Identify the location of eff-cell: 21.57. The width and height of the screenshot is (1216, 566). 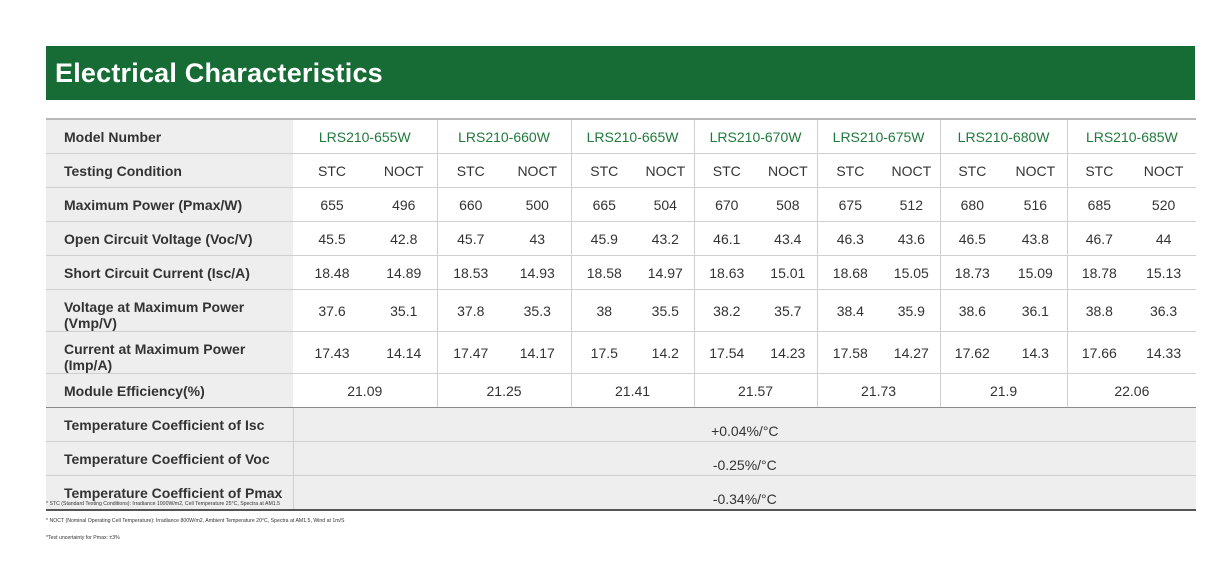
(755, 390).